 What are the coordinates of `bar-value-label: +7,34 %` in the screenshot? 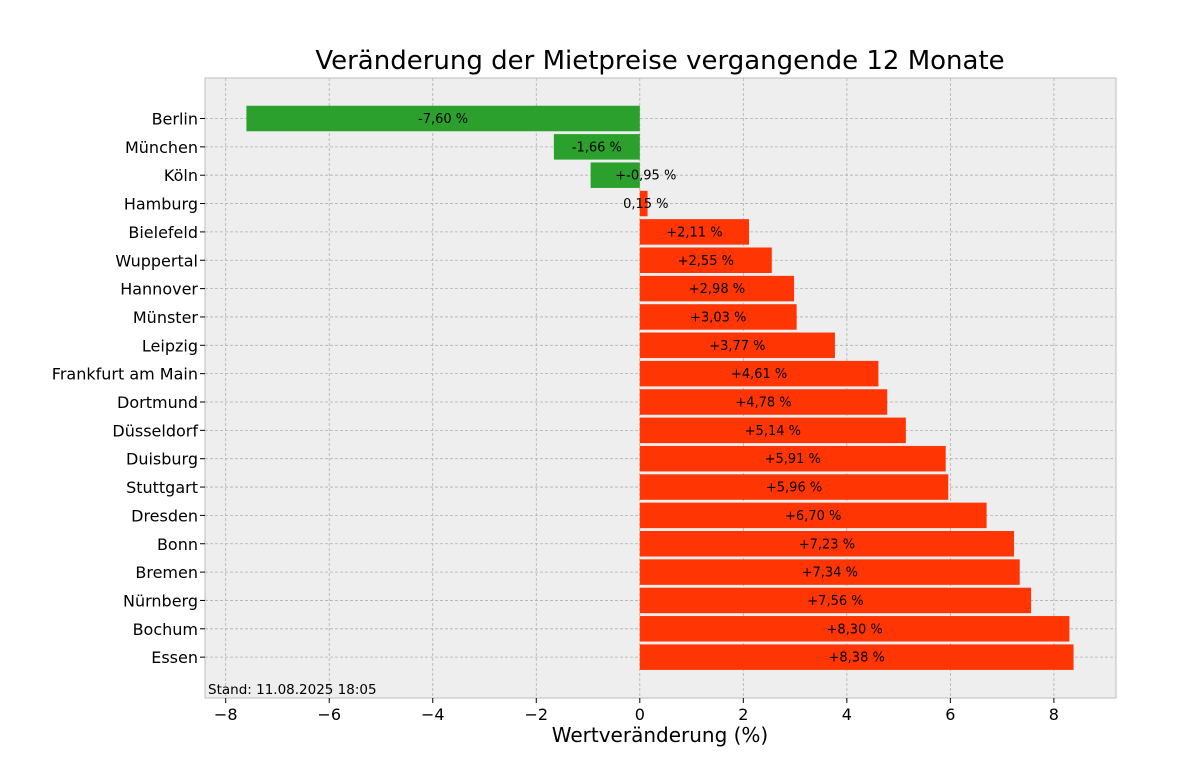 It's located at (830, 573).